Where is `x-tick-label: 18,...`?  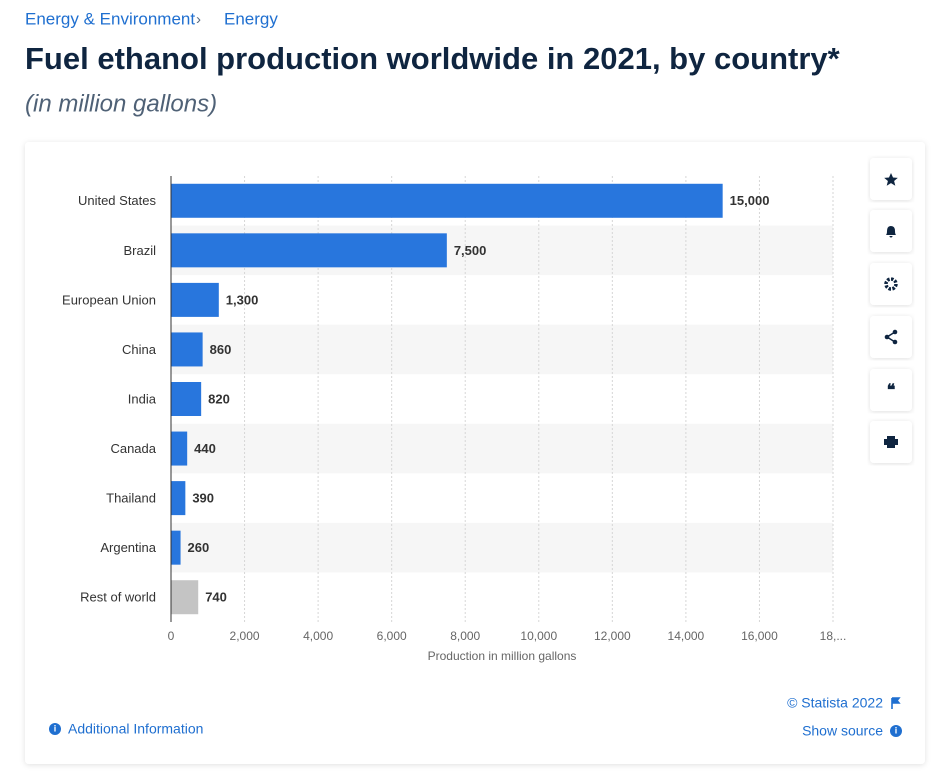 x-tick-label: 18,... is located at coordinates (833, 636).